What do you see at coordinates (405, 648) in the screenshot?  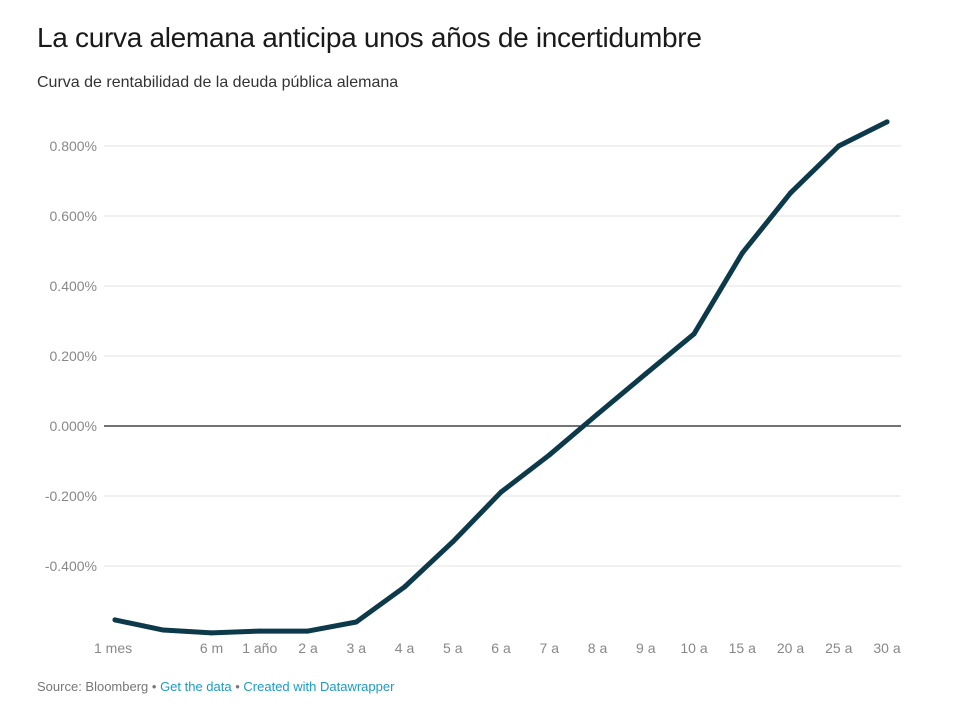 I see `x-tick-label: 4 a` at bounding box center [405, 648].